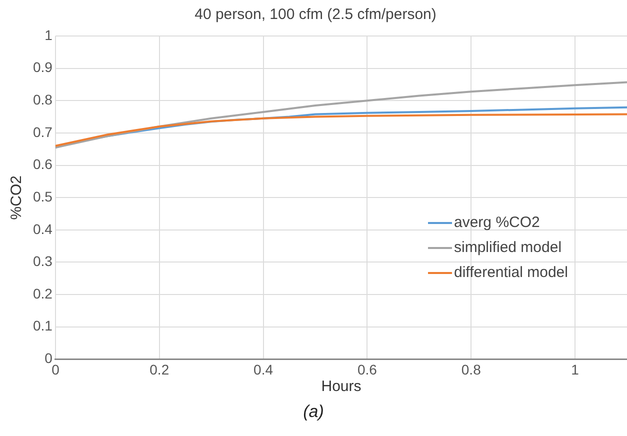 Image resolution: width=627 pixels, height=436 pixels. Describe the element at coordinates (471, 369) in the screenshot. I see `x-tick-label: 0.8` at that location.